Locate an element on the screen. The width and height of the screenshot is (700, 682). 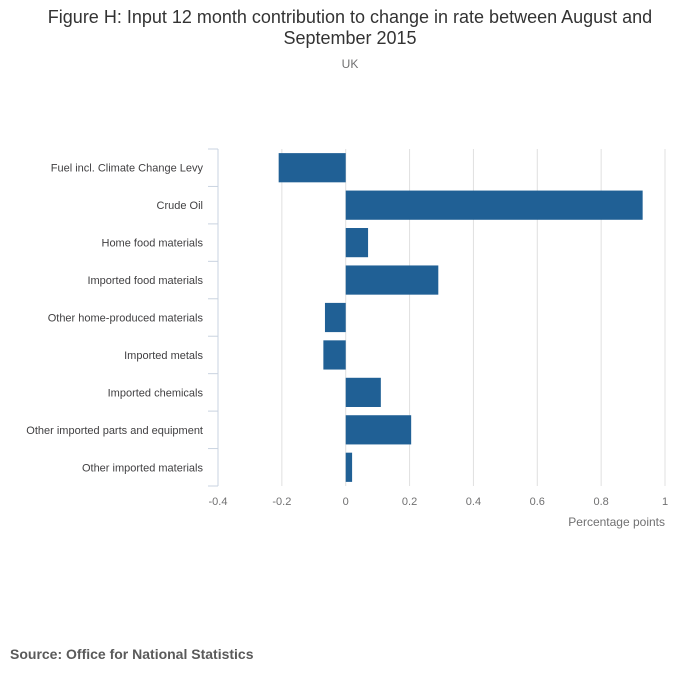
x-tick-label: 0.8 is located at coordinates (600, 502).